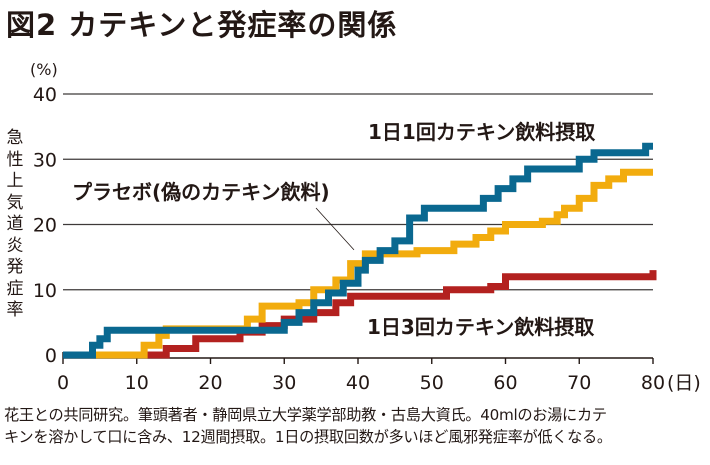  What do you see at coordinates (284, 383) in the screenshot?
I see `x-tick-label-30: 30` at bounding box center [284, 383].